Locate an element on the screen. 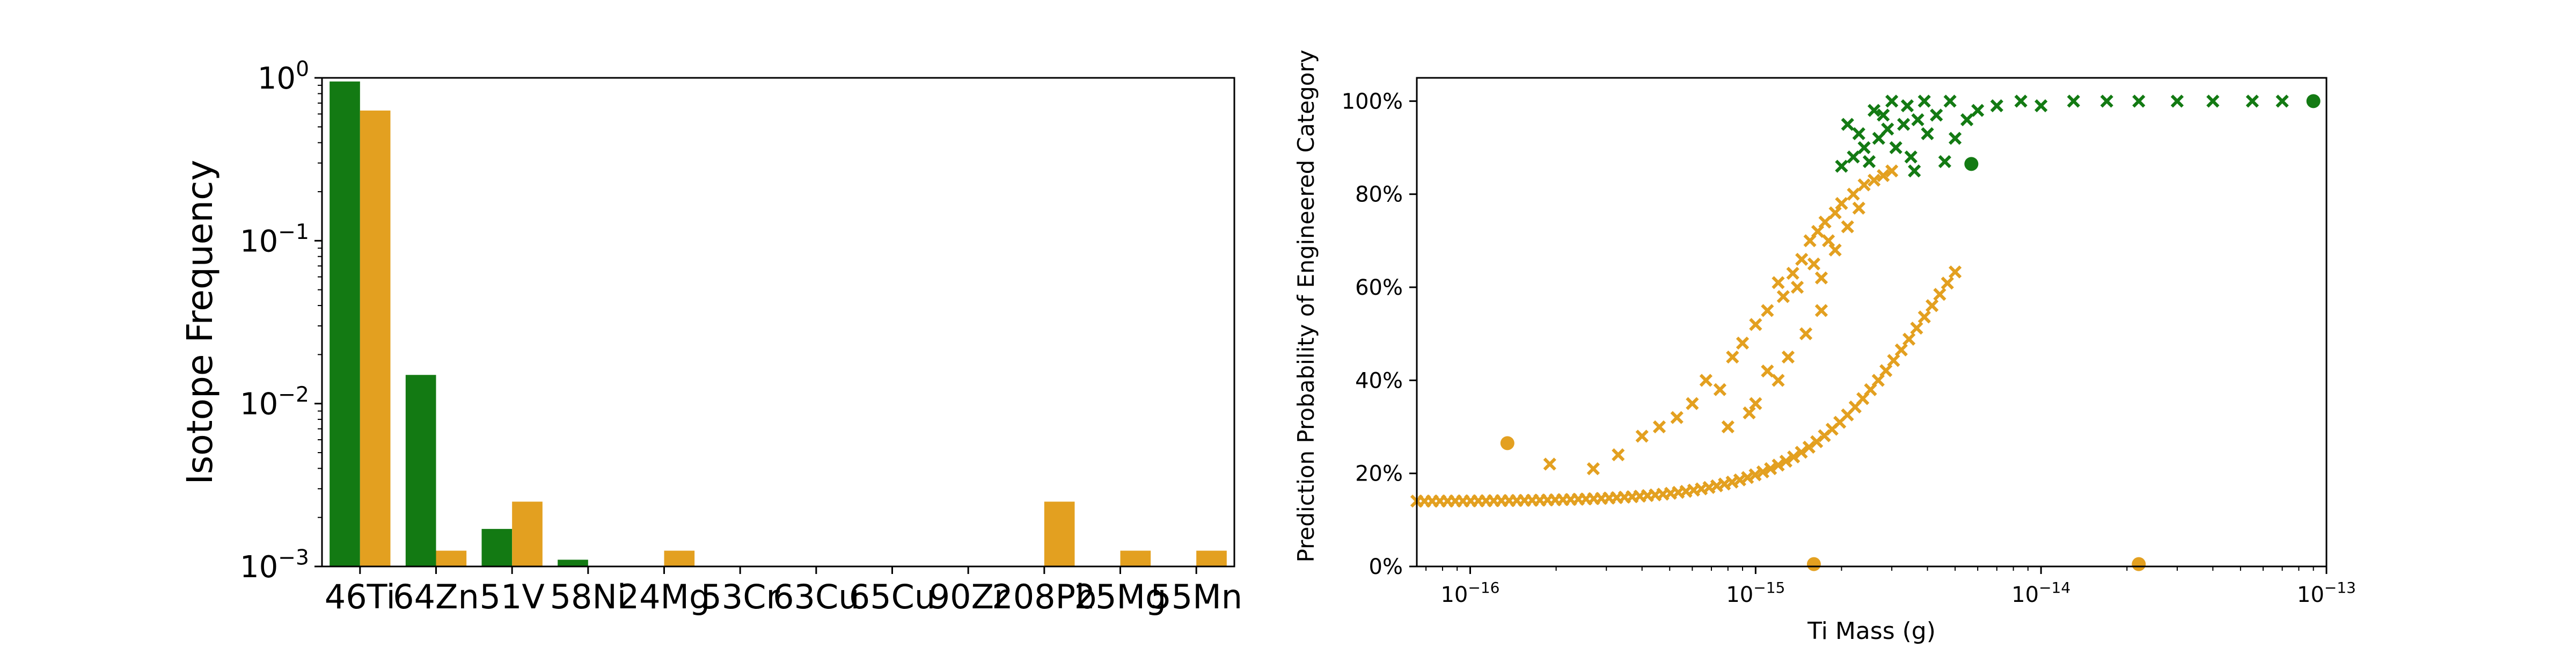  y-tick-label: 100% is located at coordinates (1372, 101).